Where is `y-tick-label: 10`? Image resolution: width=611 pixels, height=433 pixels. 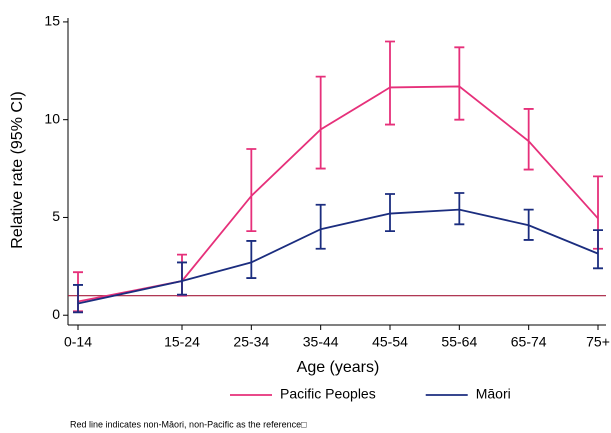
y-tick-label: 10 is located at coordinates (52, 118).